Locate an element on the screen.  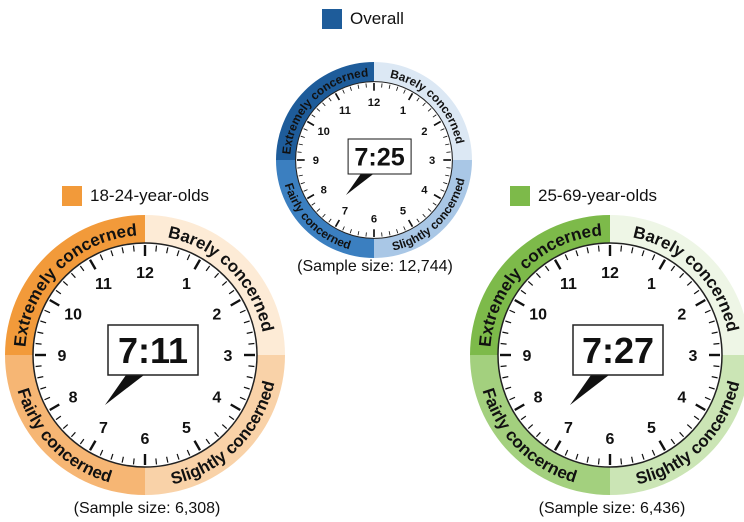
clock-number: 3 is located at coordinates (693, 356).